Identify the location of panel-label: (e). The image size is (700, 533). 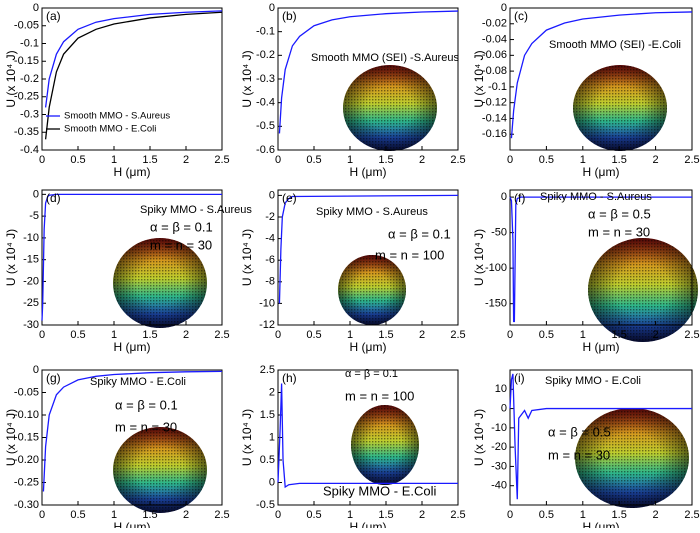
(289, 198).